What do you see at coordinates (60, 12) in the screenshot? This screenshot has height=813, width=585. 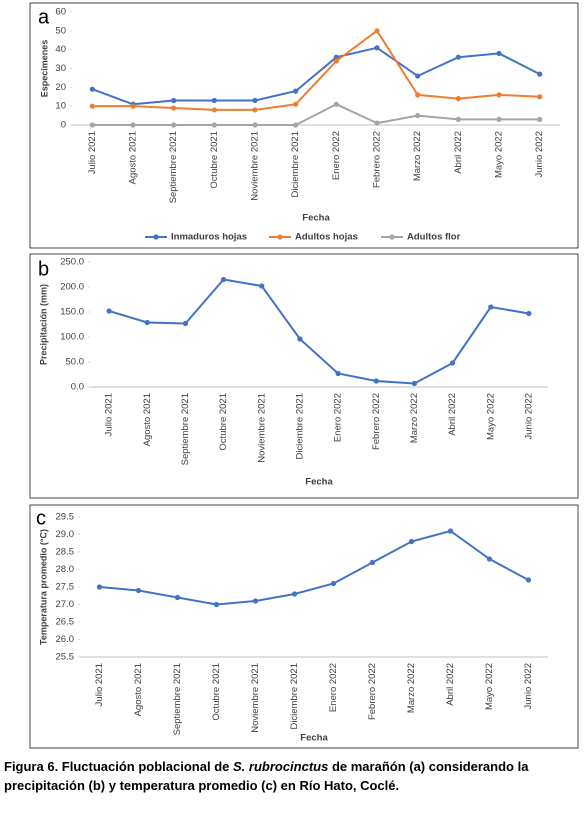 I see `y-tick-label: 60` at bounding box center [60, 12].